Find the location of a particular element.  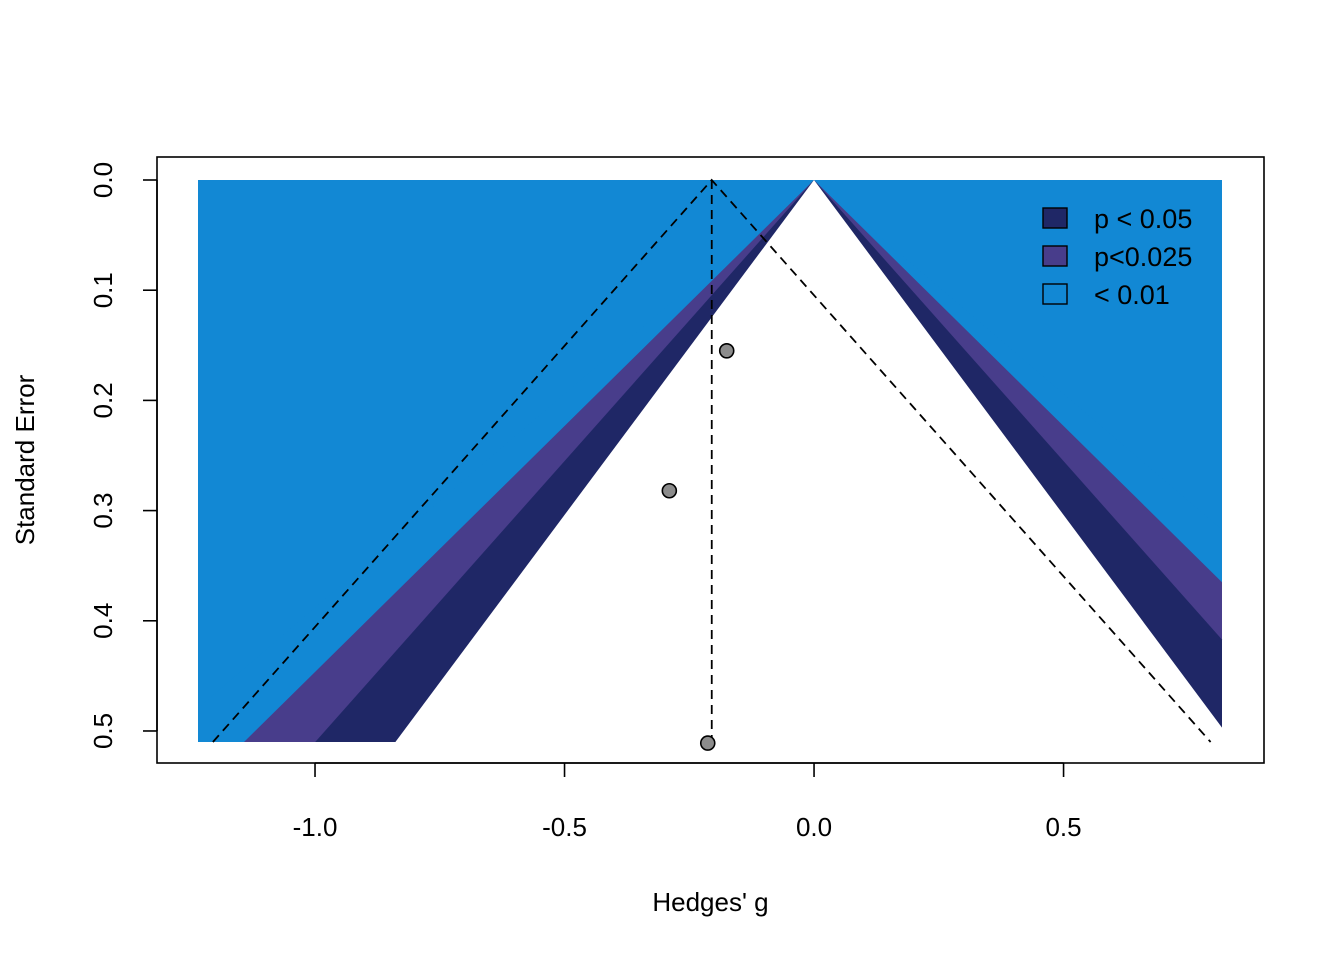

legend-label-1: p < 0.05 is located at coordinates (1143, 219).